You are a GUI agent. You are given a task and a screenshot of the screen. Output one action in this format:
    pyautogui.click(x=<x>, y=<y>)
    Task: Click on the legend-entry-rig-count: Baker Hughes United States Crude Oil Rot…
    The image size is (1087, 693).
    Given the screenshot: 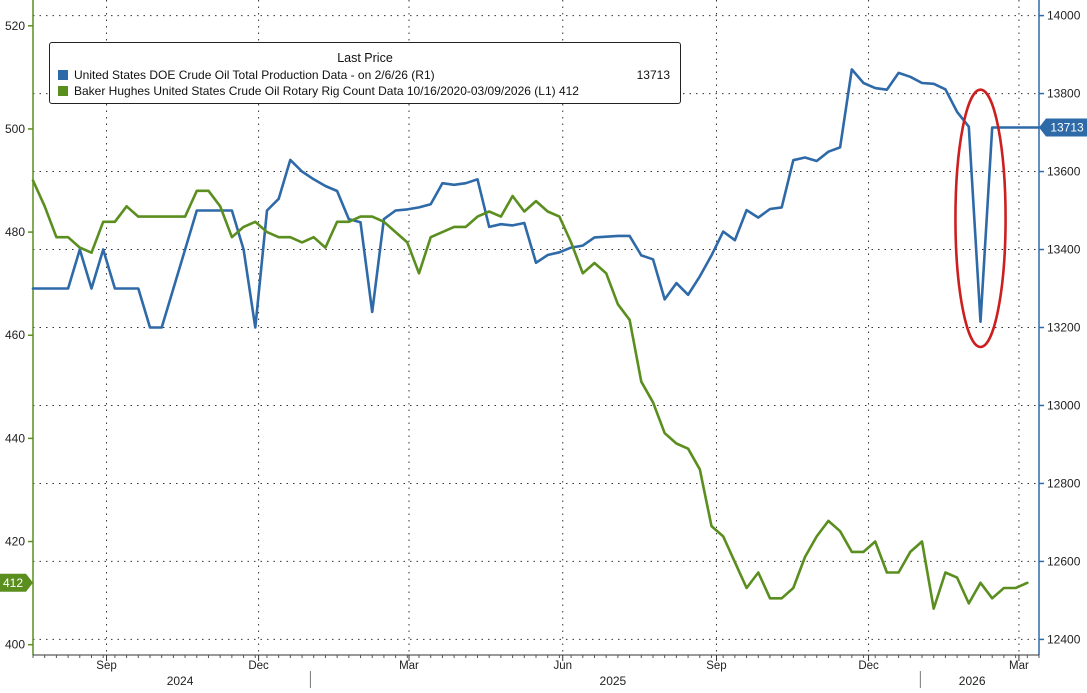 What is the action you would take?
    pyautogui.click(x=364, y=91)
    